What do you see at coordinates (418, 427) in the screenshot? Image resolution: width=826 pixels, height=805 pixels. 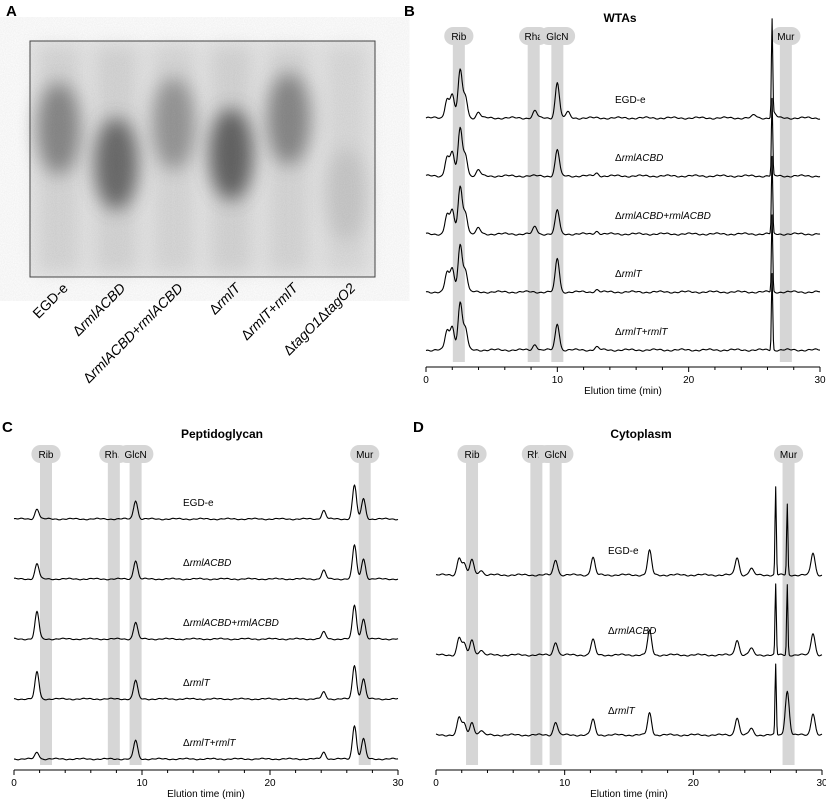 I see `panel-label-d: D` at bounding box center [418, 427].